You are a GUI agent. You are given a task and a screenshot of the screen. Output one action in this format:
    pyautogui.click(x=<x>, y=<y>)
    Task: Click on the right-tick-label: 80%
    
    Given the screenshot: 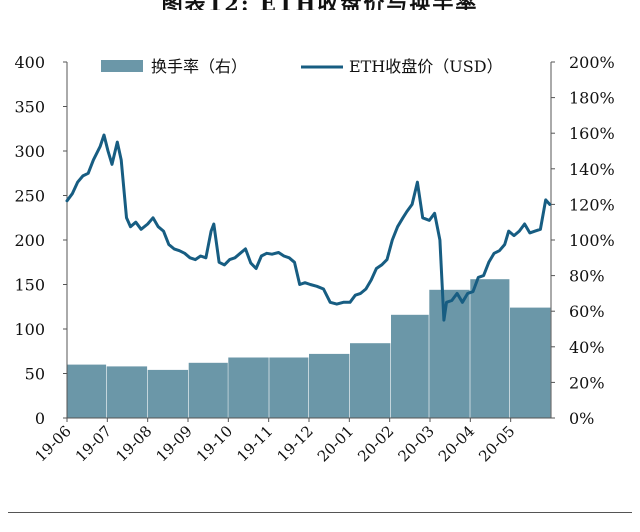 What is the action you would take?
    pyautogui.click(x=587, y=276)
    